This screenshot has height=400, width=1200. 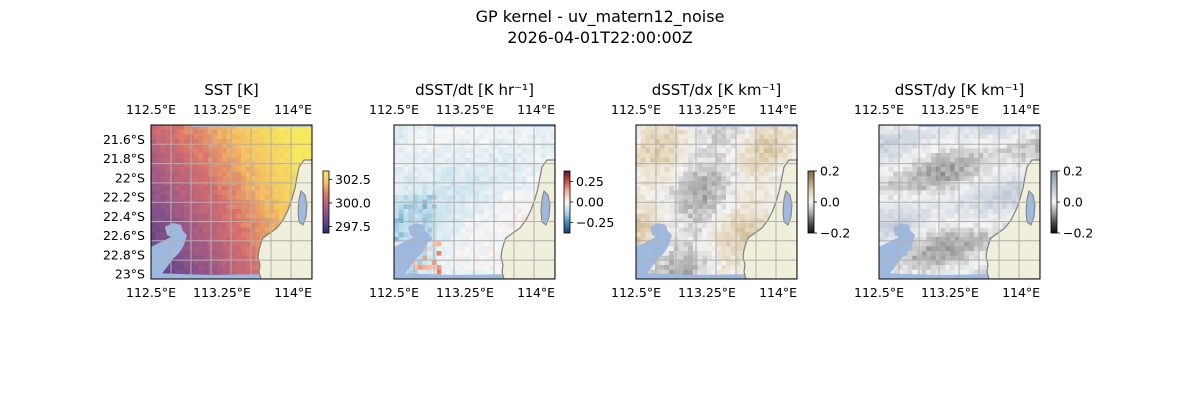 What do you see at coordinates (394, 292) in the screenshot?
I see `panel-2-xtick-bottom-1: 112.5°E` at bounding box center [394, 292].